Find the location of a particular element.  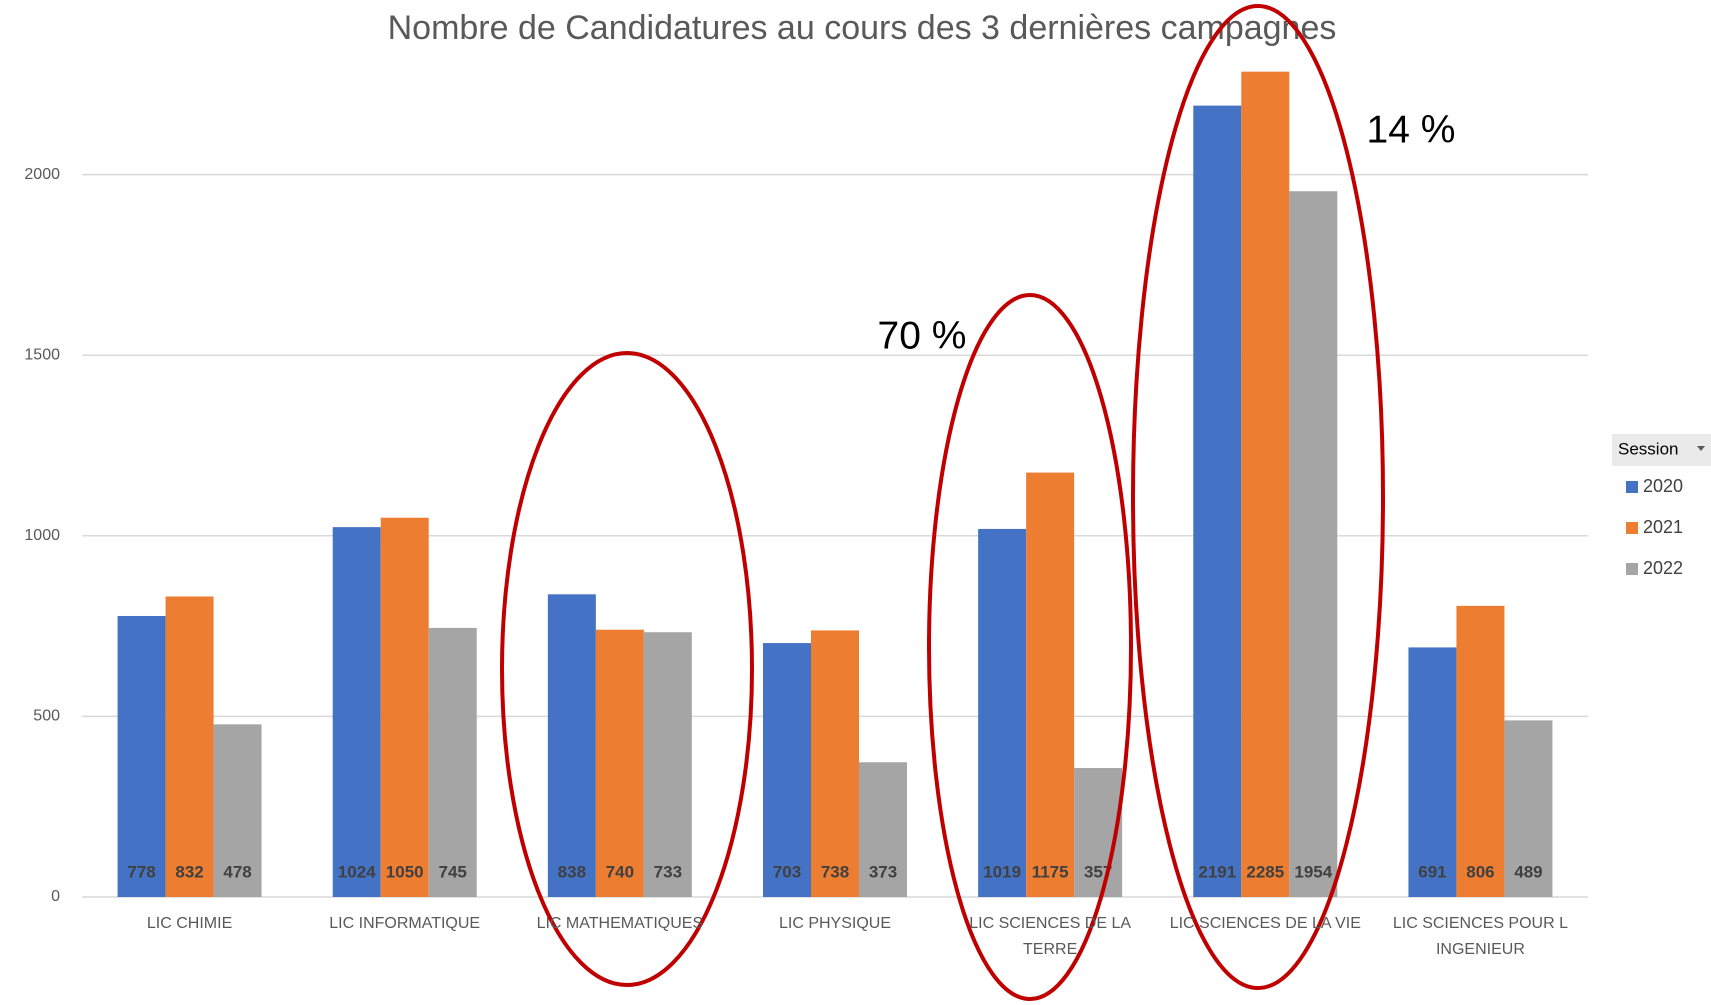

data-label: 745 is located at coordinates (453, 871).